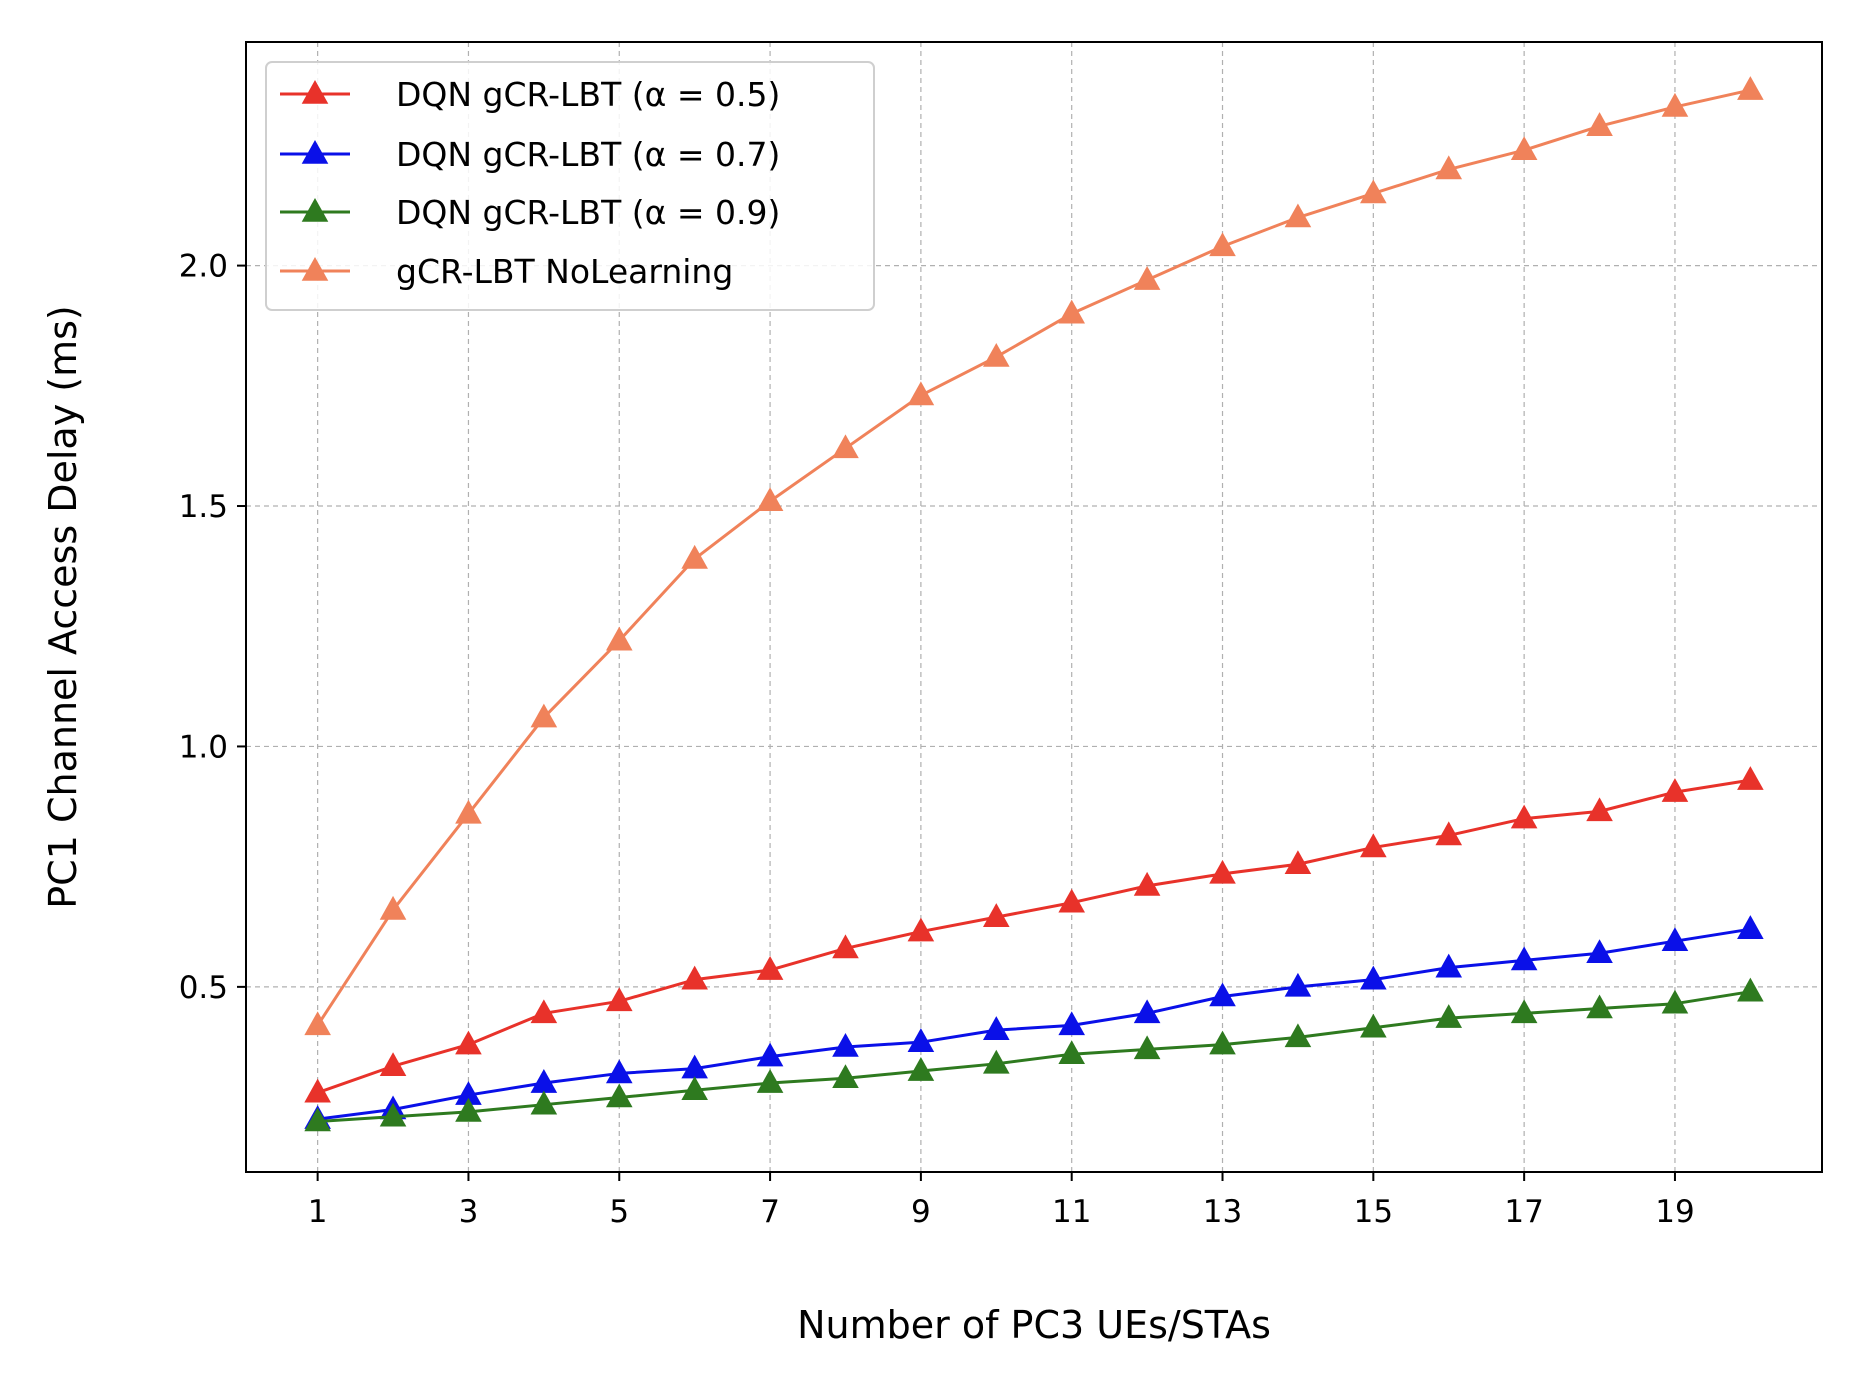 This screenshot has height=1380, width=1860. I want to click on x-tick-label: 9, so click(921, 1212).